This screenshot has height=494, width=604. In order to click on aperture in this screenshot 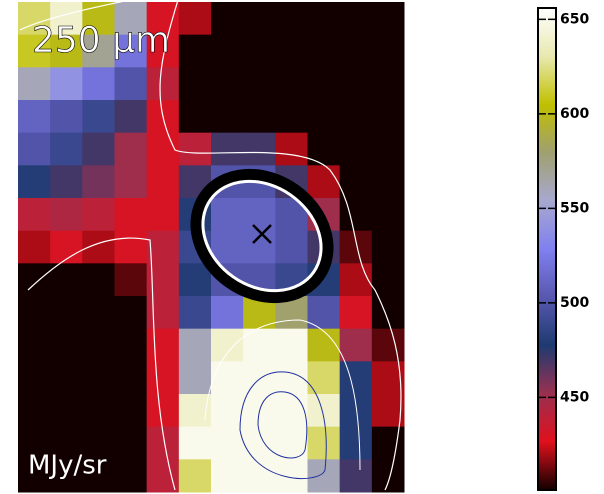, I will do `click(262, 236)`.